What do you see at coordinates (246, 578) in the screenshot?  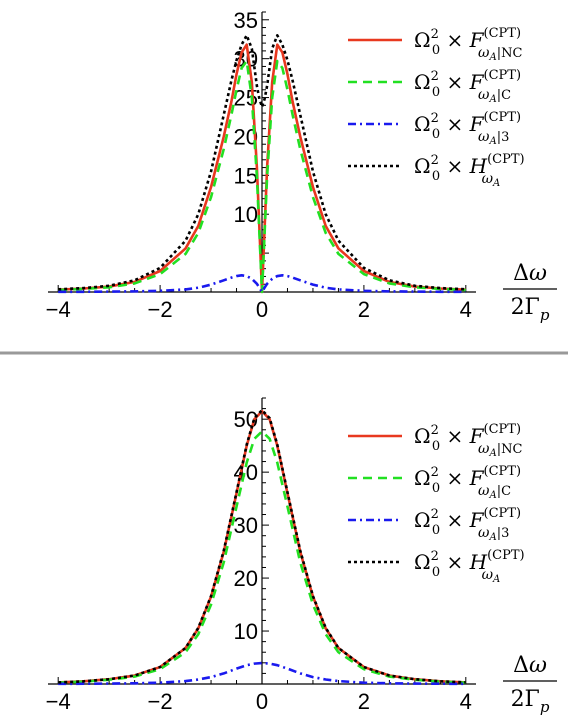 I see `y-tick-label: 20` at bounding box center [246, 578].